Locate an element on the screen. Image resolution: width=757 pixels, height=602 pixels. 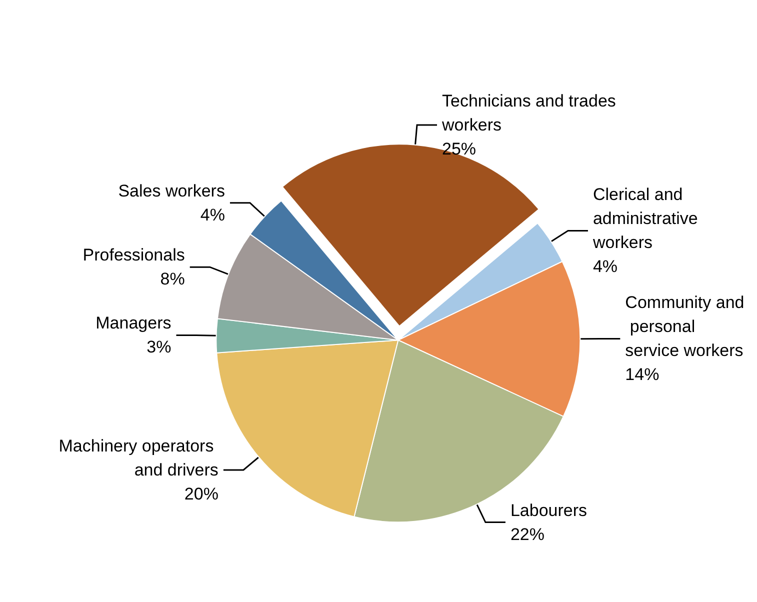
slice-label: Technicians and trades workers is located at coordinates (531, 112).